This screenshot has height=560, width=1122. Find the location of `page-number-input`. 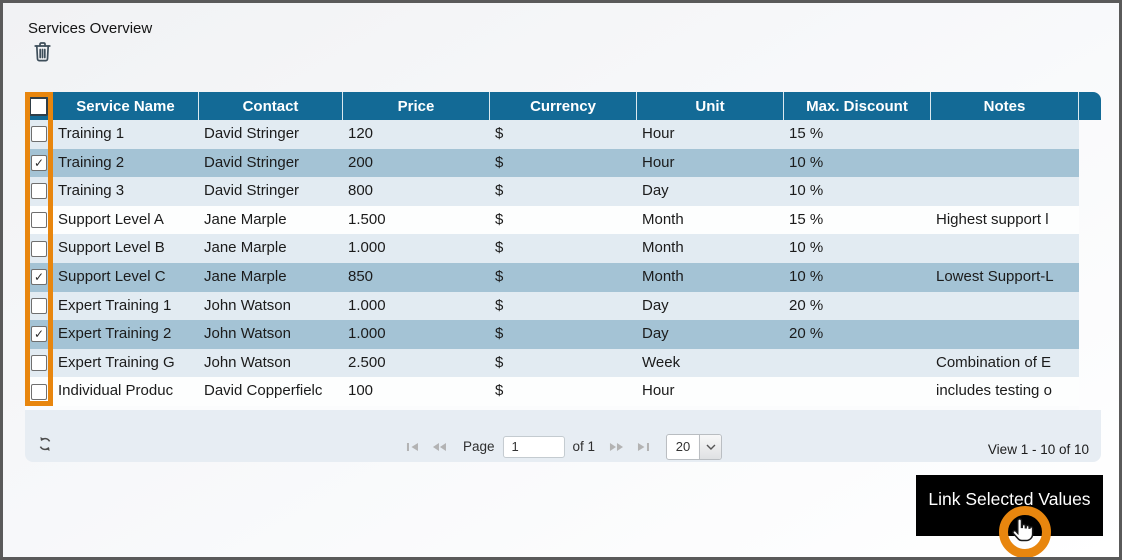

page-number-input is located at coordinates (533, 446).